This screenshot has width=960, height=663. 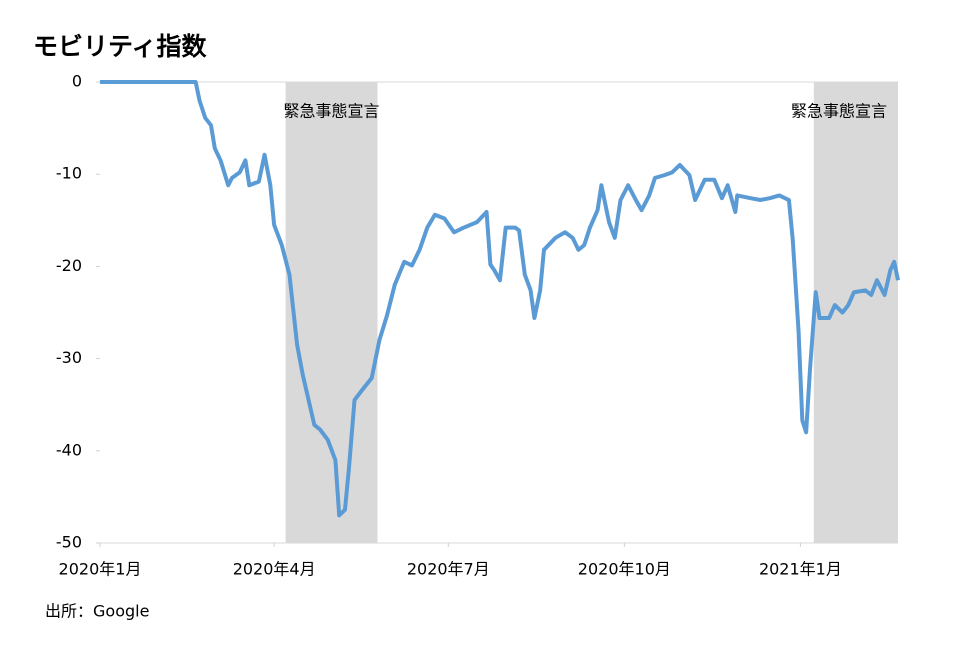 What do you see at coordinates (624, 569) in the screenshot?
I see `x-tick-label: 2020年10月` at bounding box center [624, 569].